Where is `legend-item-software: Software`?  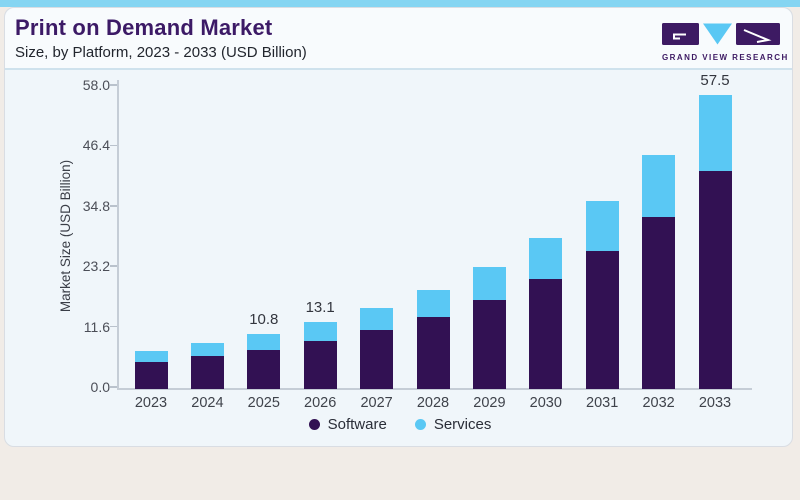
legend-item-software: Software is located at coordinates (347, 424).